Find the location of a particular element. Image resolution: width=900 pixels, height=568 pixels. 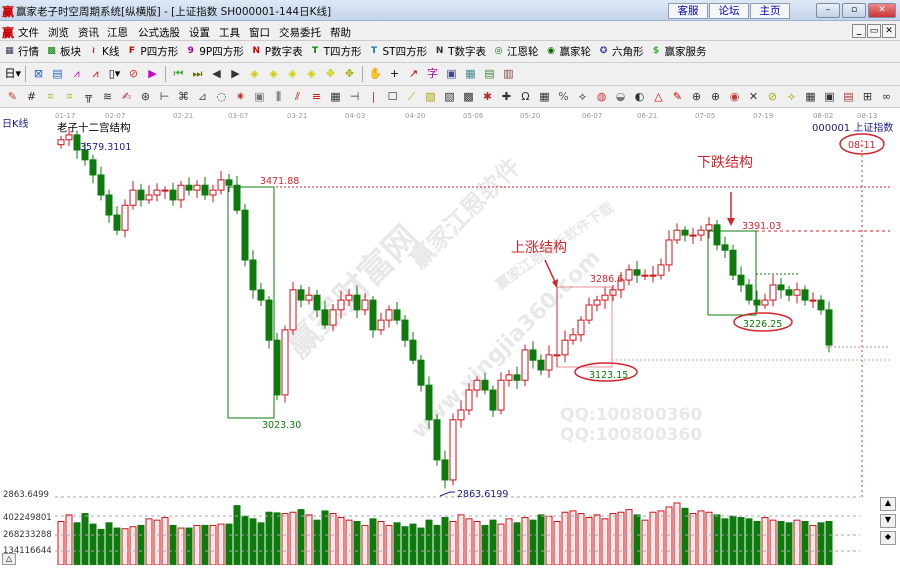

menu-news: 资讯 is located at coordinates (88, 33).